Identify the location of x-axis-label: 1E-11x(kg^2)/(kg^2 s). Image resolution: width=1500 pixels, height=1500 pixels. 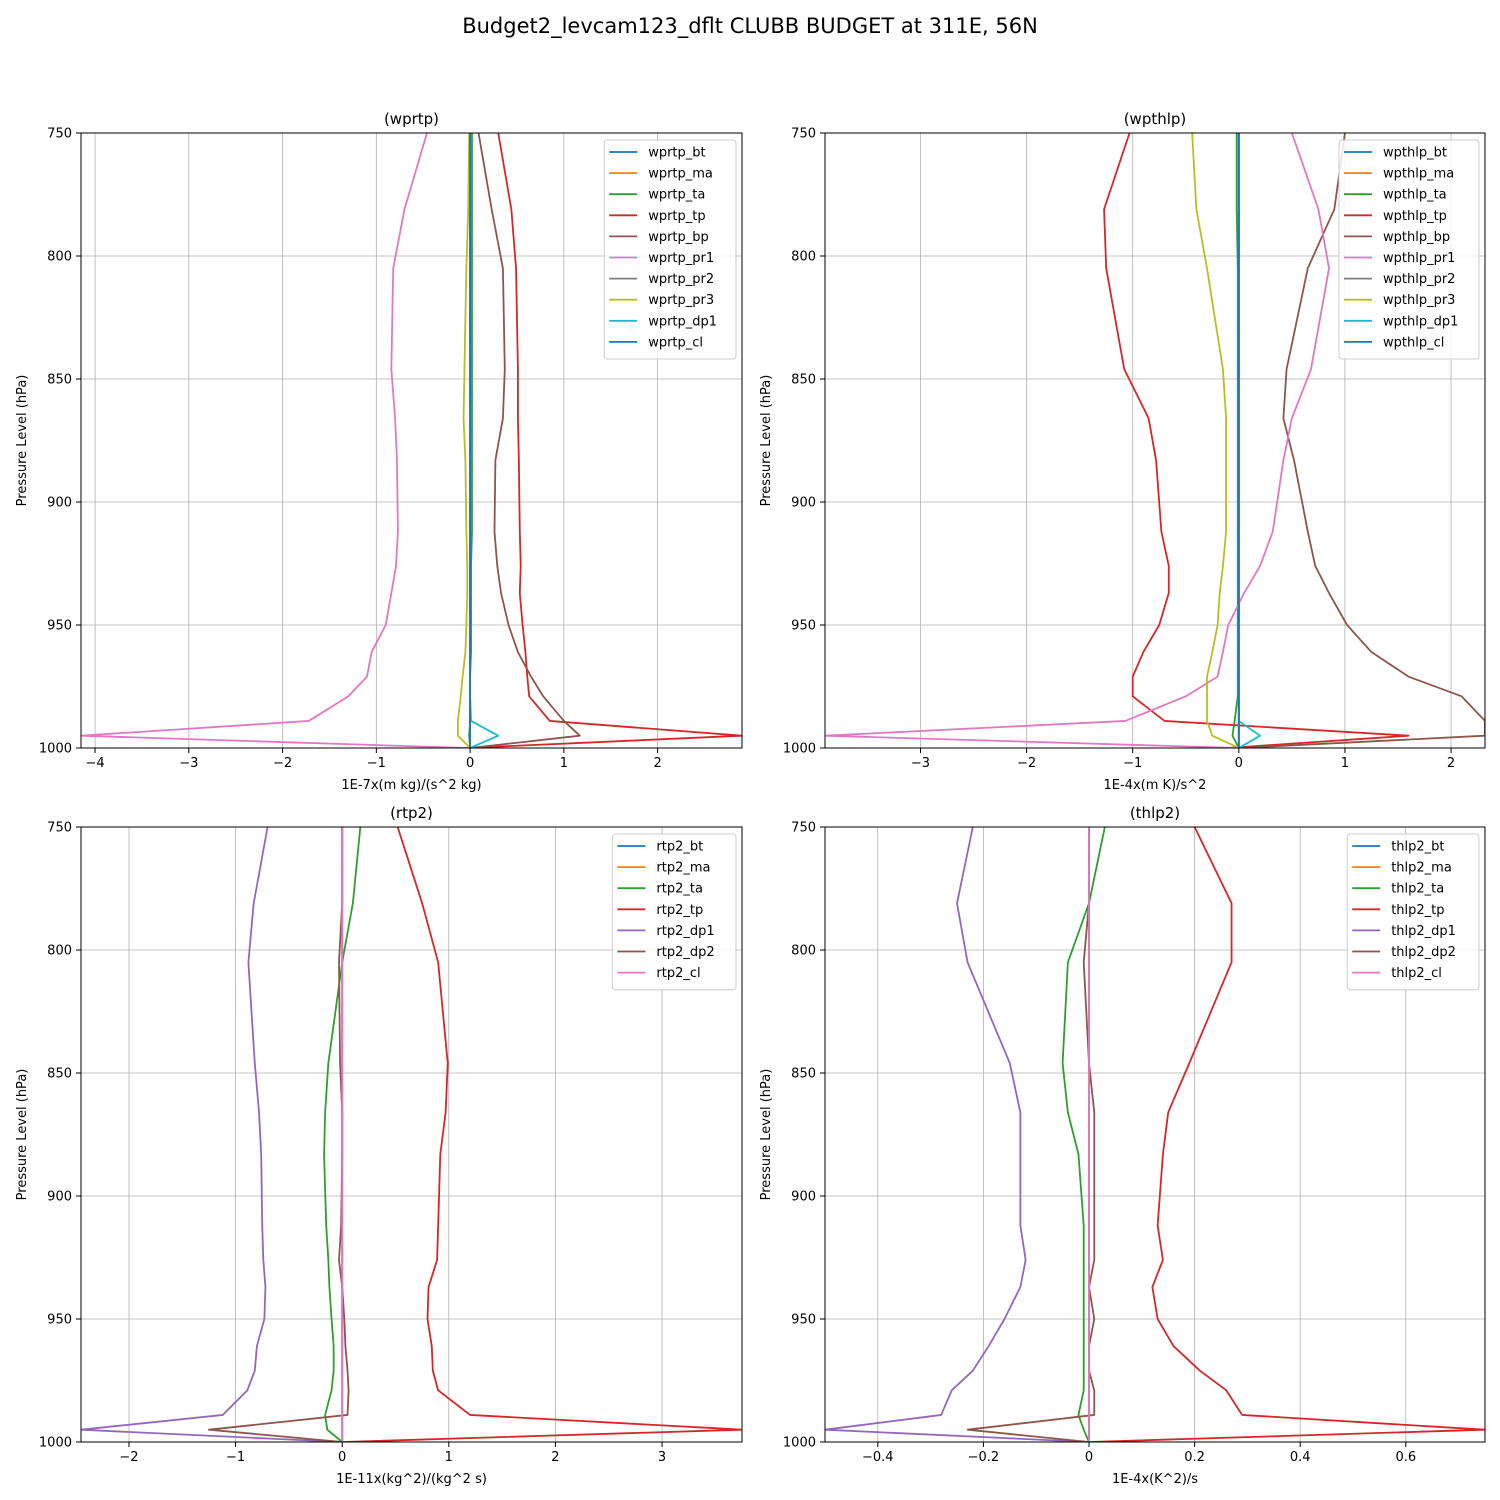
(411, 1479).